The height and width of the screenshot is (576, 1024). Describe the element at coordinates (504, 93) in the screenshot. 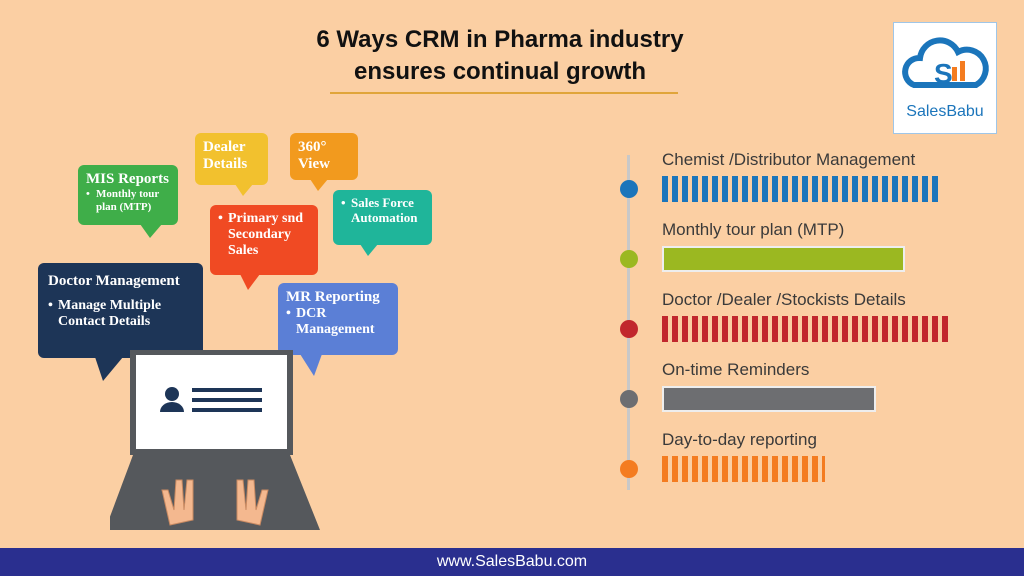

I see `title-underline` at that location.